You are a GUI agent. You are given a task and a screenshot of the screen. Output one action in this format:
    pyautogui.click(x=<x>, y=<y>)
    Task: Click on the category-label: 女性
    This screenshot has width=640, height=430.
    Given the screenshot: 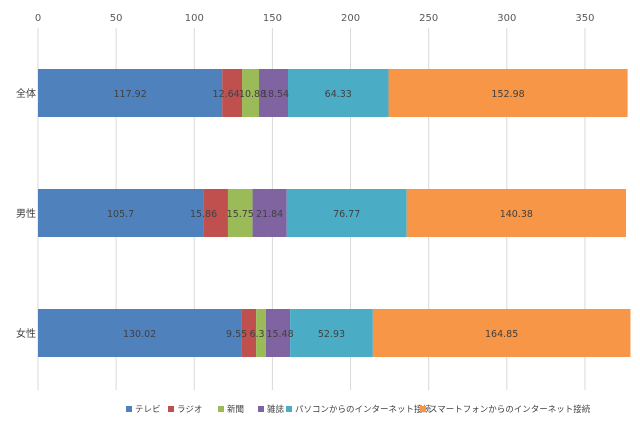 What is the action you would take?
    pyautogui.click(x=26, y=333)
    